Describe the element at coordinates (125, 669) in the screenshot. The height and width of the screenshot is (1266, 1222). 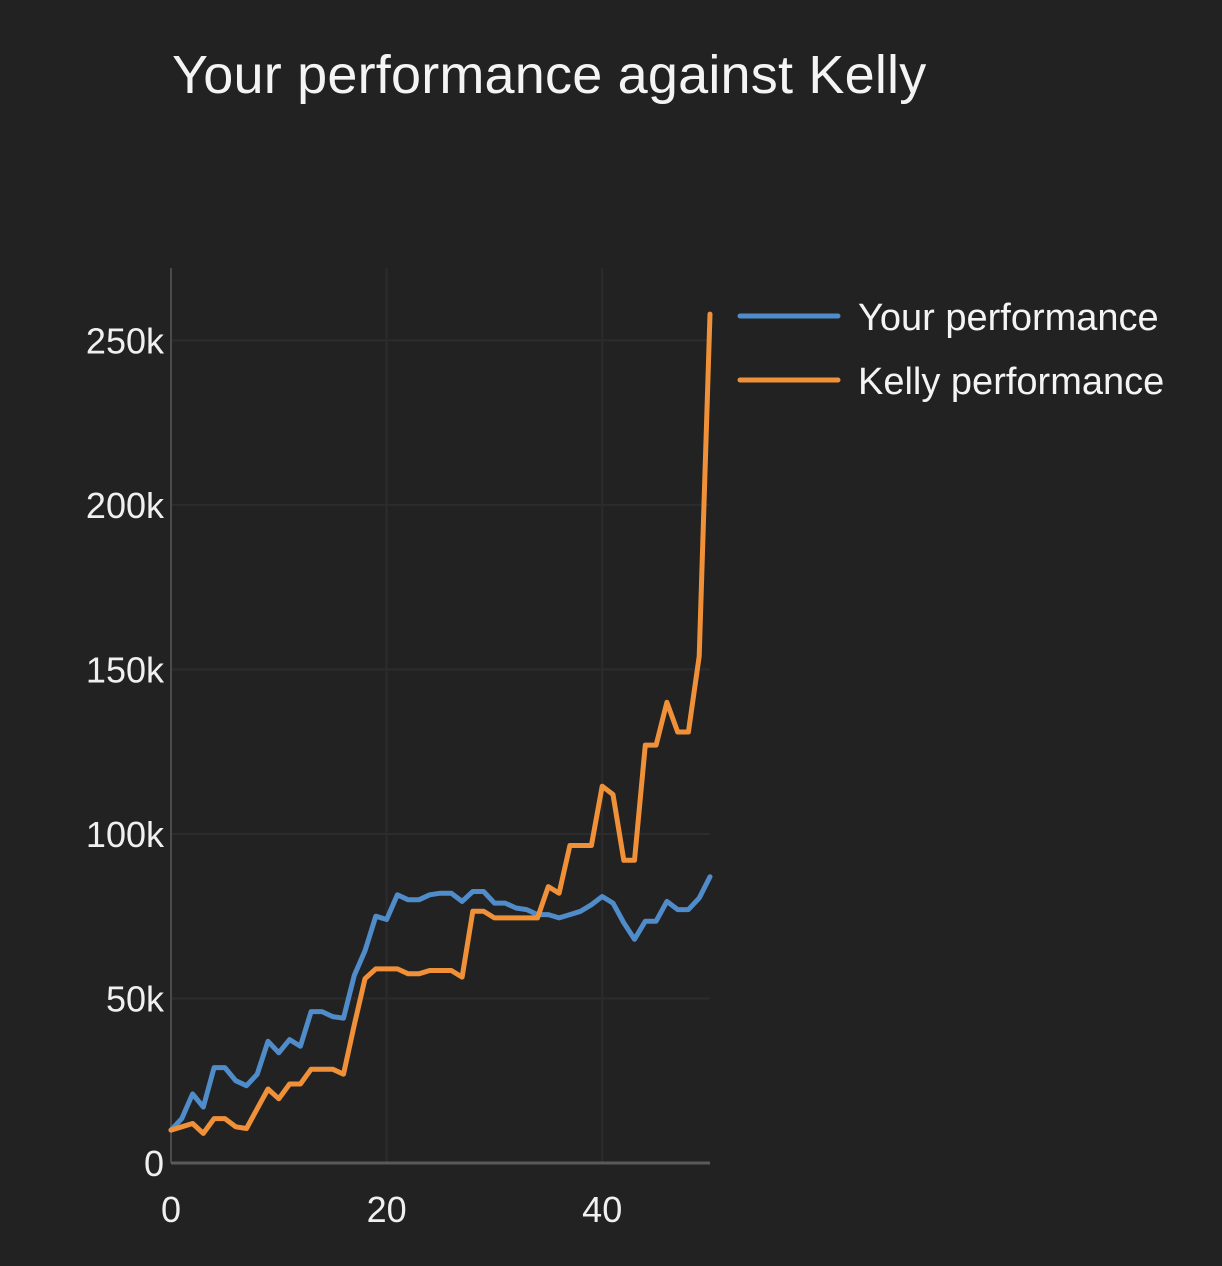
I see `y-tick-label: 150k` at that location.